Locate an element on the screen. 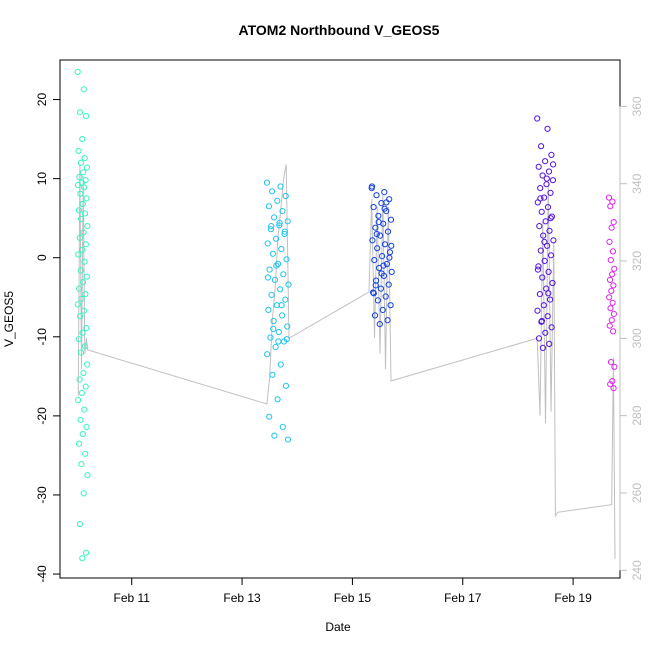 This screenshot has width=650, height=650. y-tick-label: 10 is located at coordinates (42, 179).